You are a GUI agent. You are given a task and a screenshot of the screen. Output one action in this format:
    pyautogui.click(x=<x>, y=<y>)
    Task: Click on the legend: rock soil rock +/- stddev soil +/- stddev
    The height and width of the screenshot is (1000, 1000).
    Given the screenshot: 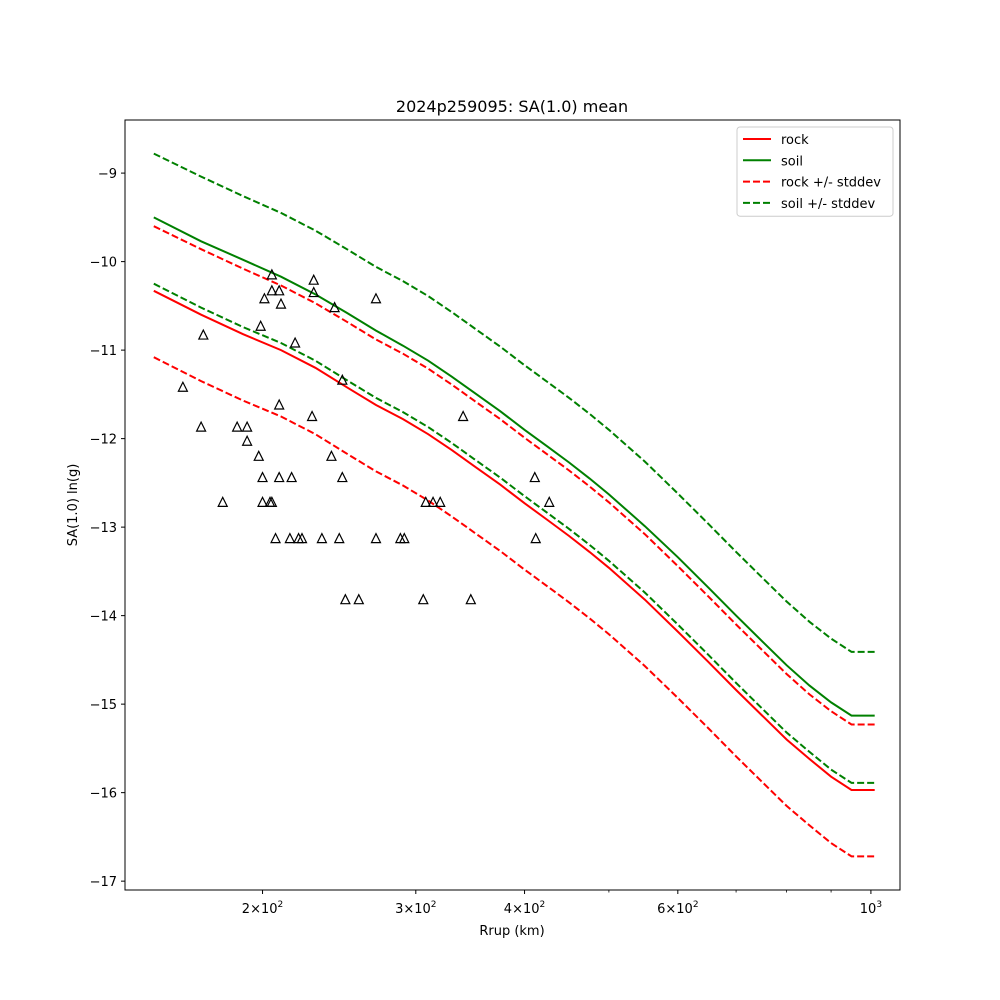 What is the action you would take?
    pyautogui.click(x=815, y=171)
    